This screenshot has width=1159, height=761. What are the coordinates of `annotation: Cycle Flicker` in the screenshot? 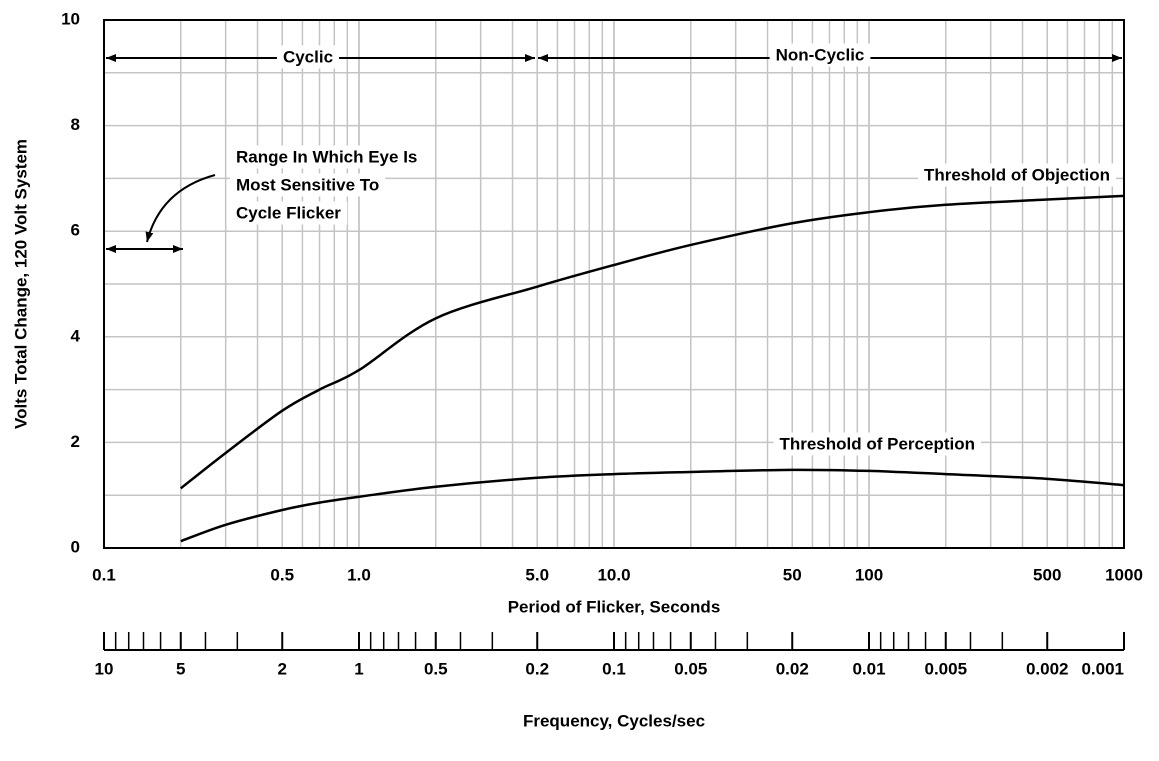 It's located at (288, 212).